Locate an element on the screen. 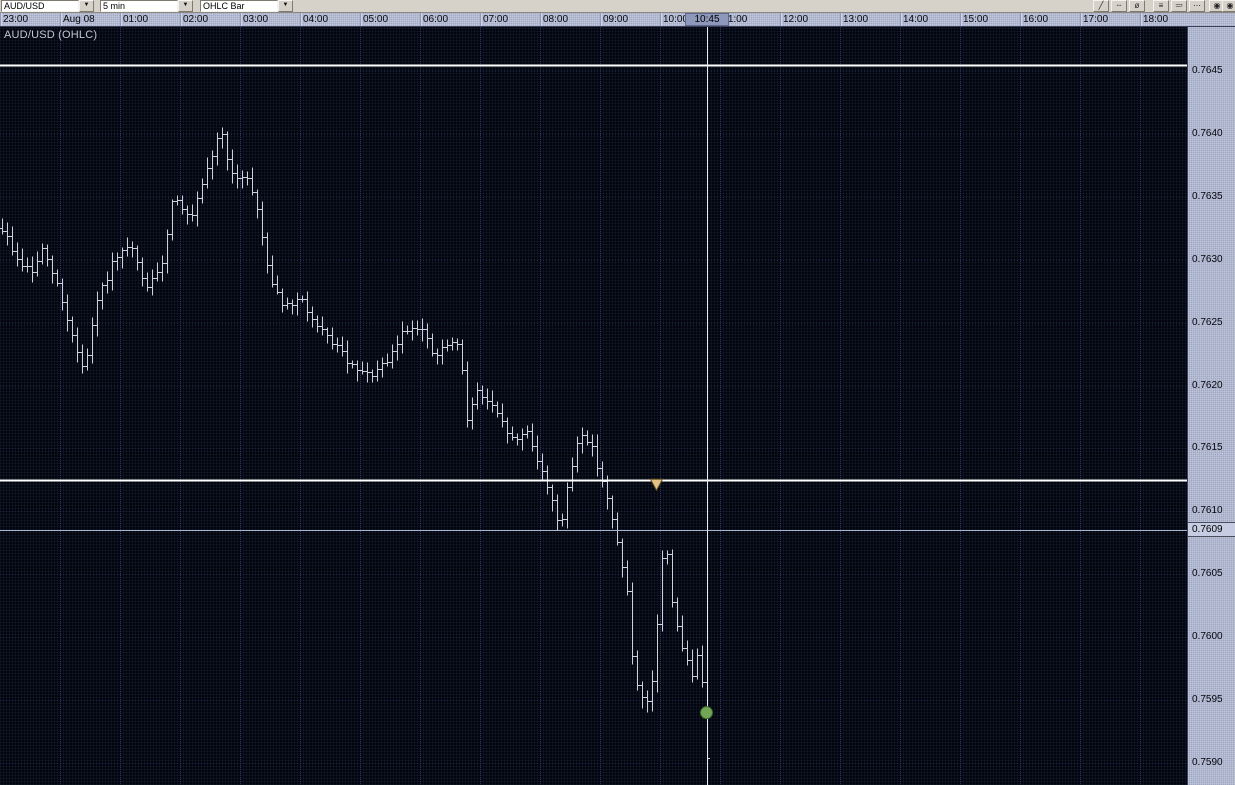 The image size is (1235, 785). chart-toolbar: AUD/USD ▼ 5 min ▼ OHLC Bar ▼ ╱ ┄ ø ≡ ≕ ⋯ ◉ ◉ is located at coordinates (617, 6).